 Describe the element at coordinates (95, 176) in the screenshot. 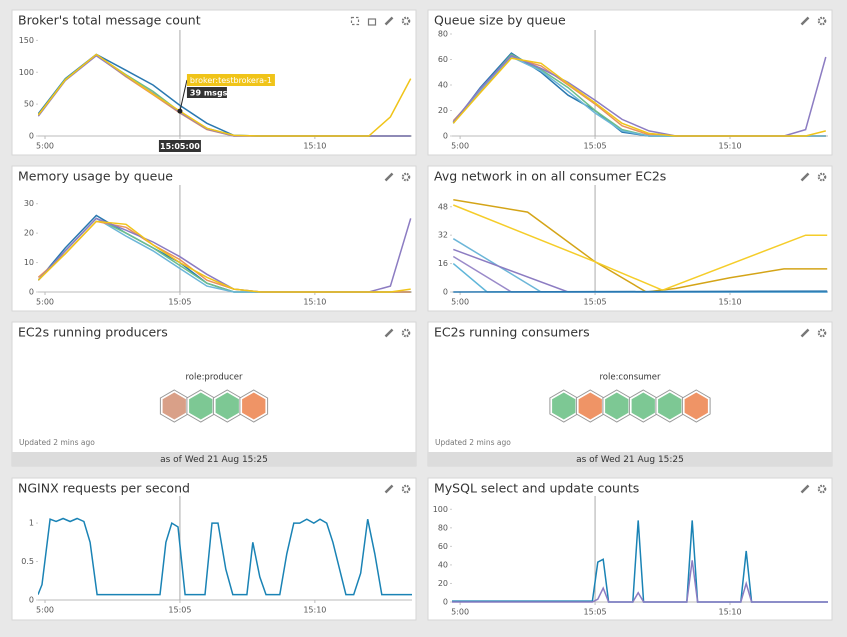

I see `widget-title: Memory usage by queue` at that location.